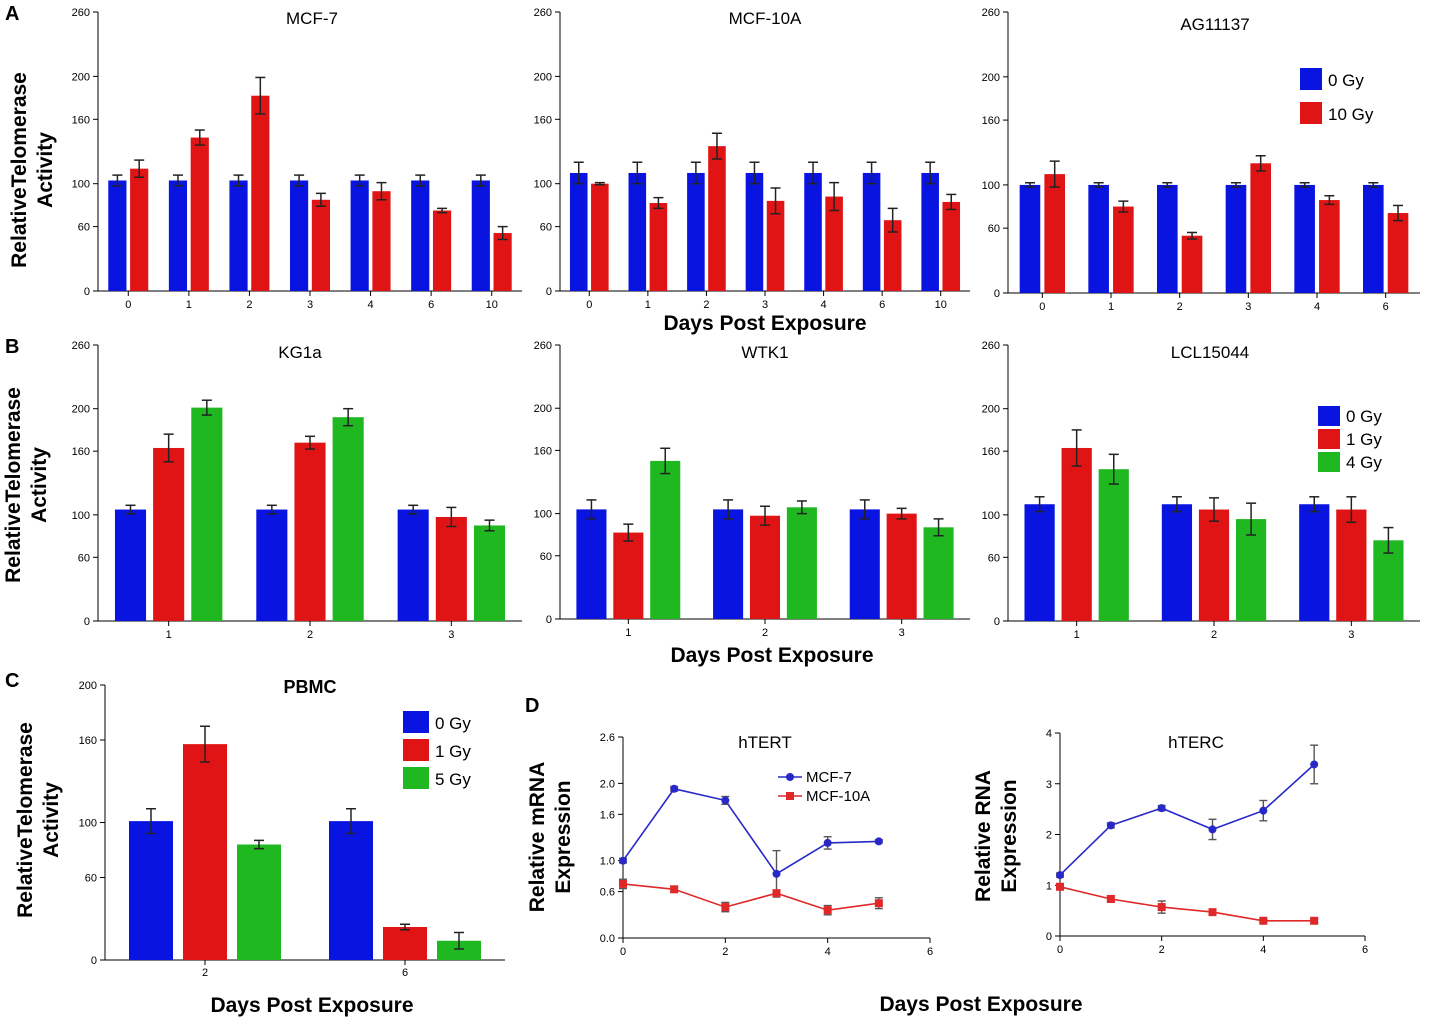 This screenshot has height=1023, width=1431. Describe the element at coordinates (771, 655) in the screenshot. I see `xlabel-row-b: Days Post Exposure` at that location.